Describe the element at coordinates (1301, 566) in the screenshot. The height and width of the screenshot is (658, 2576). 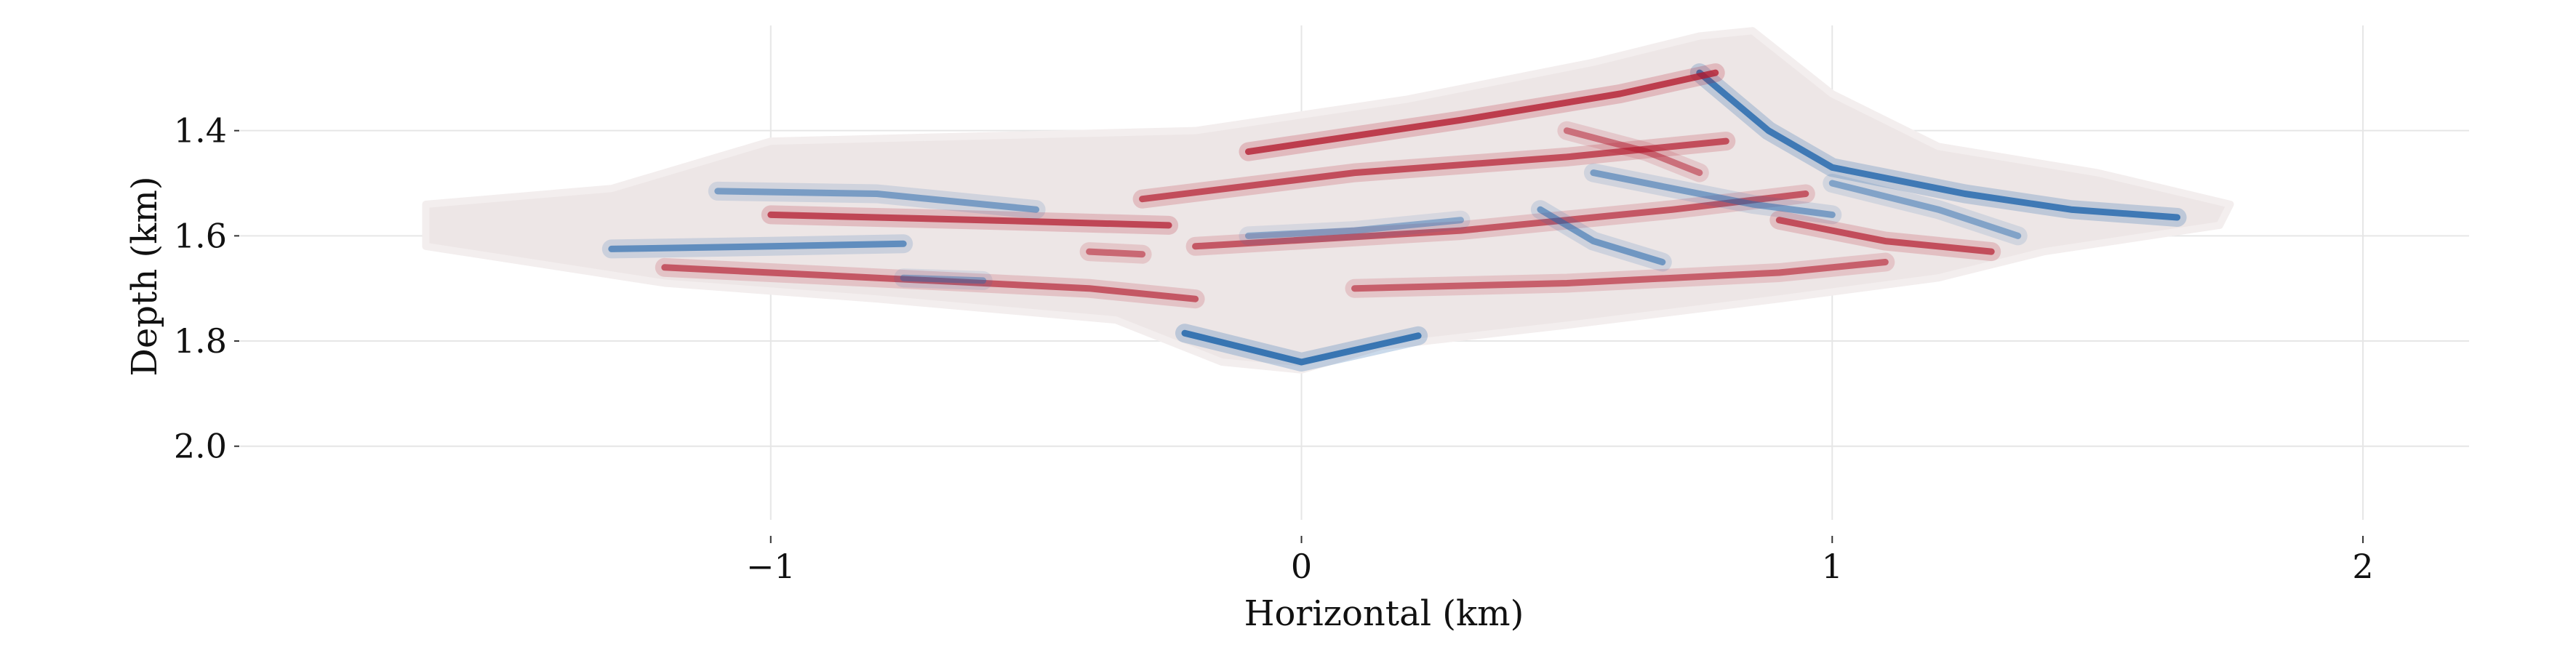
I see `x-tick-label: 0` at that location.